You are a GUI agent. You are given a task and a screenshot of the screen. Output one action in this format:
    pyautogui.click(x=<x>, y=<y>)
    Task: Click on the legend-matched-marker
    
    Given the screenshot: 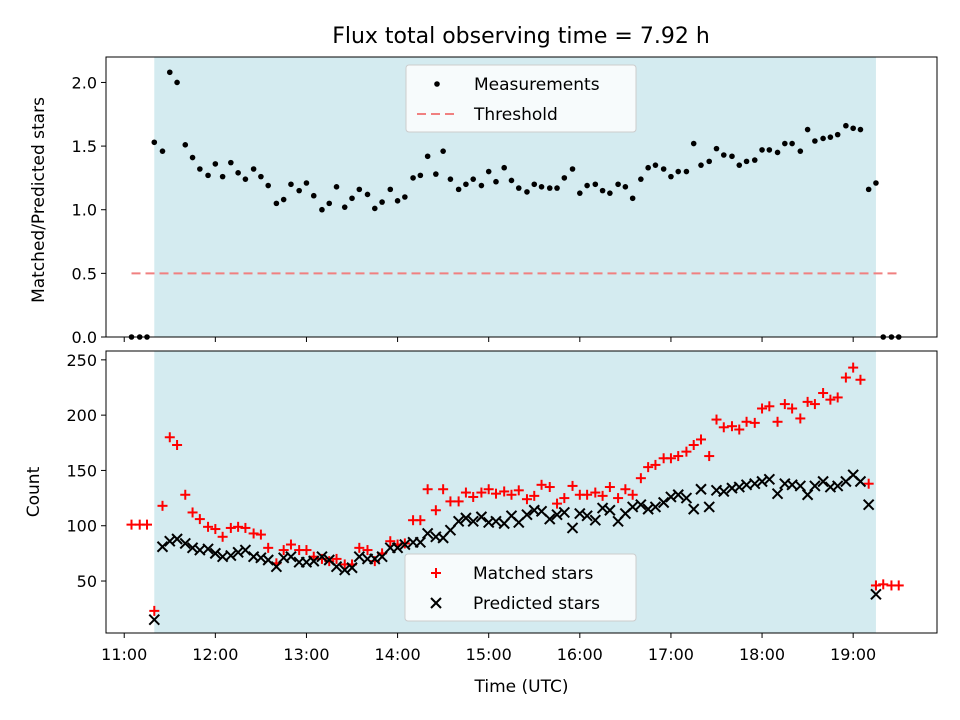 What is the action you would take?
    pyautogui.click(x=436, y=573)
    